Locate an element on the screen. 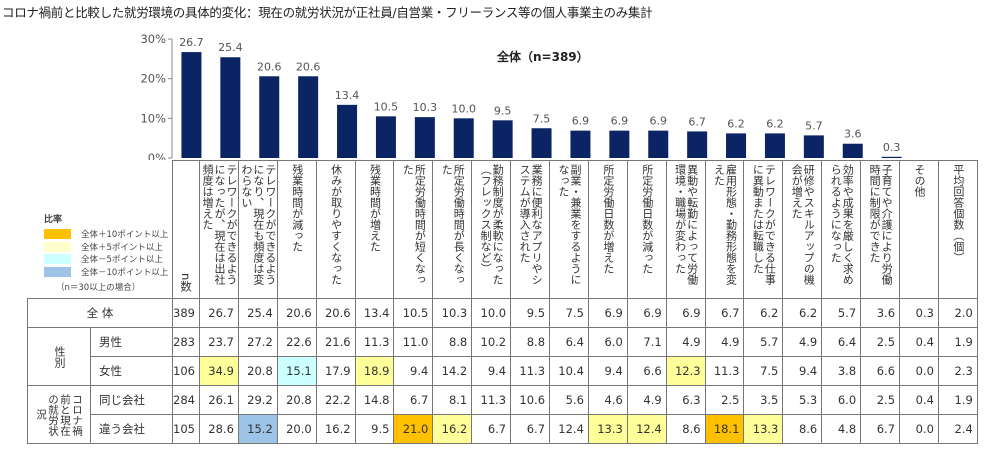  value-cell: 21.0 is located at coordinates (413, 429).